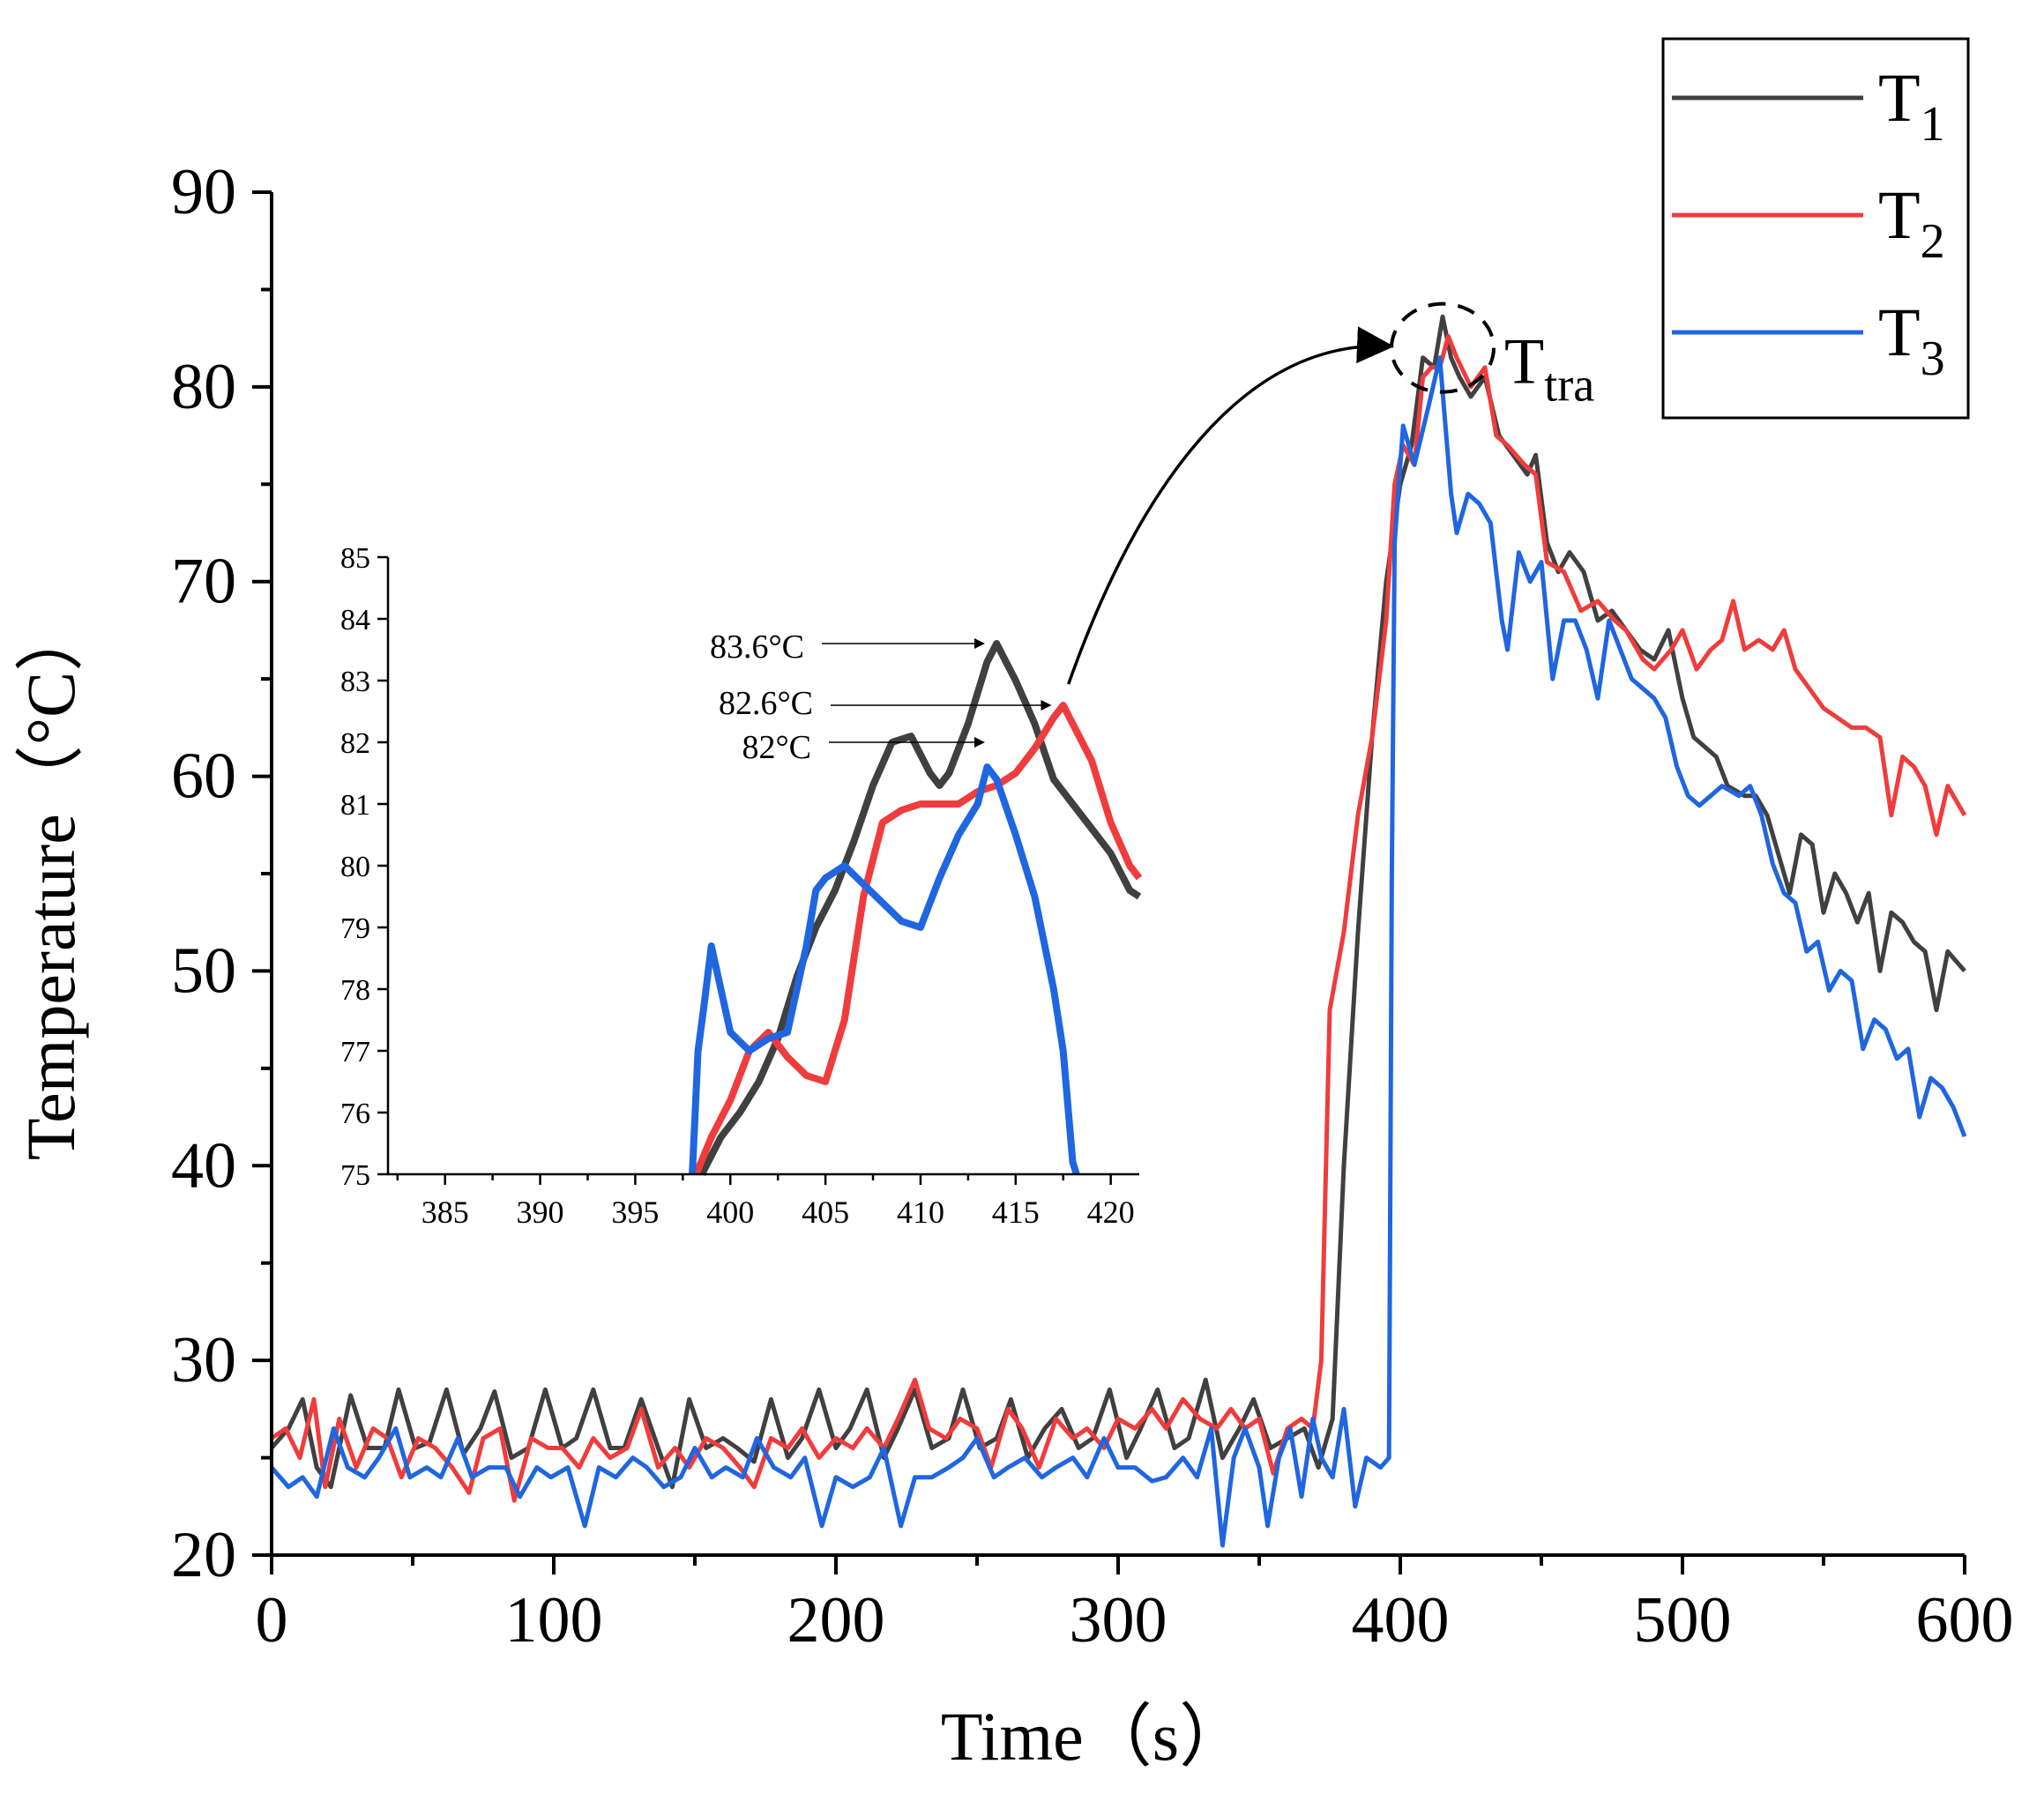 Image resolution: width=2044 pixels, height=1794 pixels. Describe the element at coordinates (1401, 1620) in the screenshot. I see `x-tick-label: 400` at that location.